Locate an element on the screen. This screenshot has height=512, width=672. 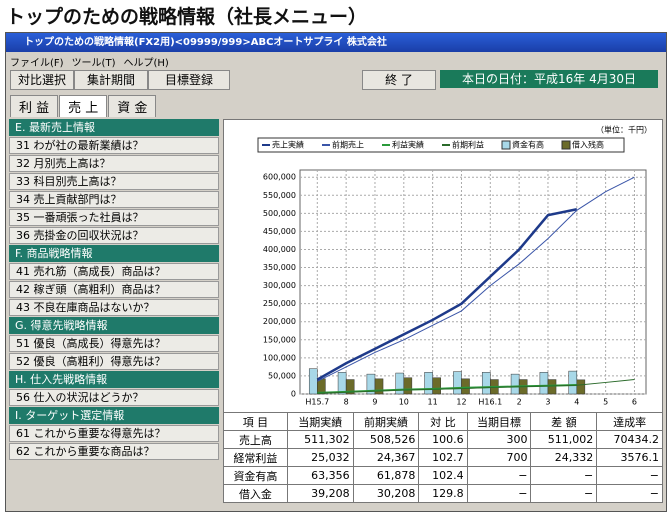
legend-label: 売上実績 is located at coordinates (288, 145).